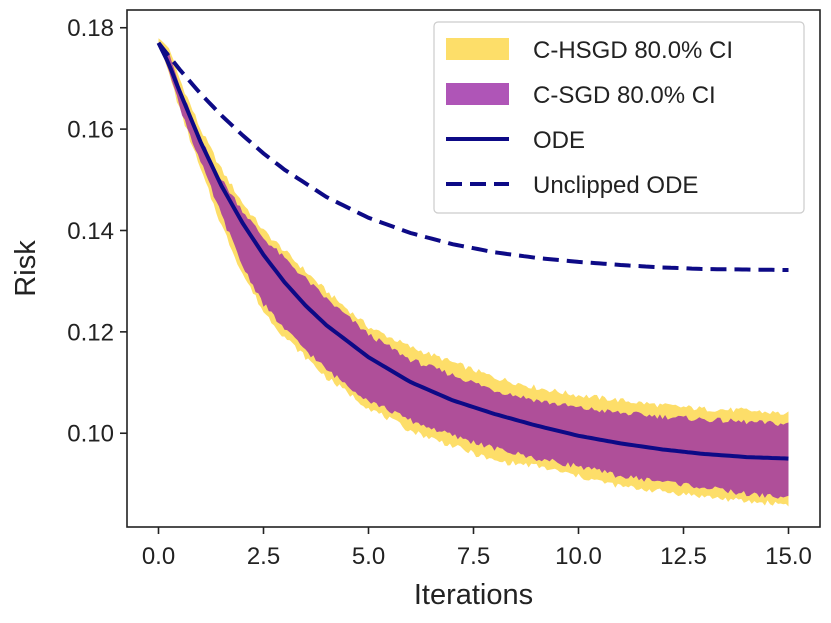  What do you see at coordinates (615, 185) in the screenshot?
I see `legend-label: Unclipped ODE` at bounding box center [615, 185].